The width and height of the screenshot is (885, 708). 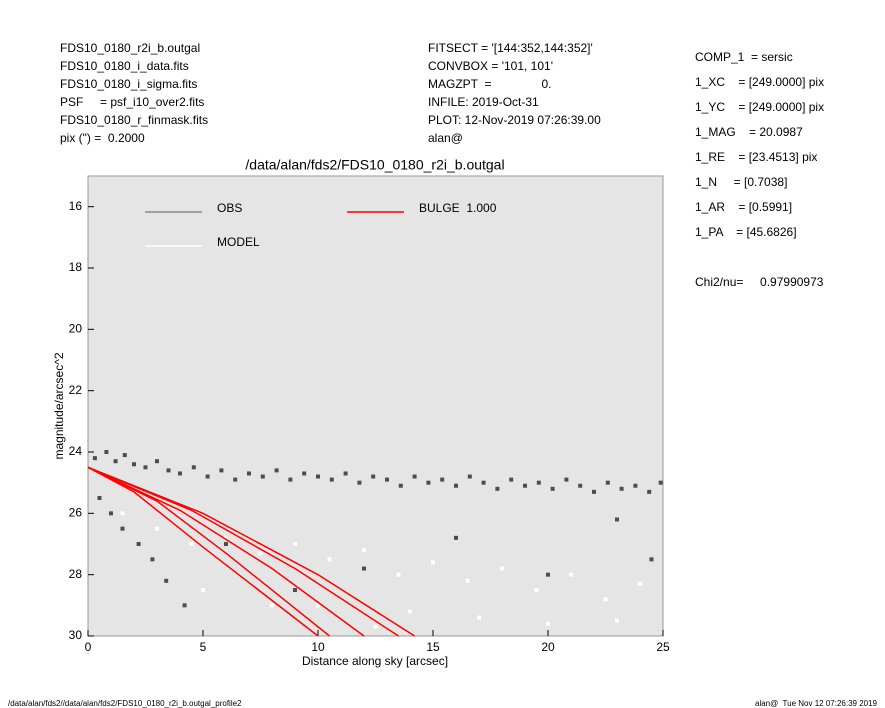 I want to click on y-tick-label: 22, so click(x=76, y=390).